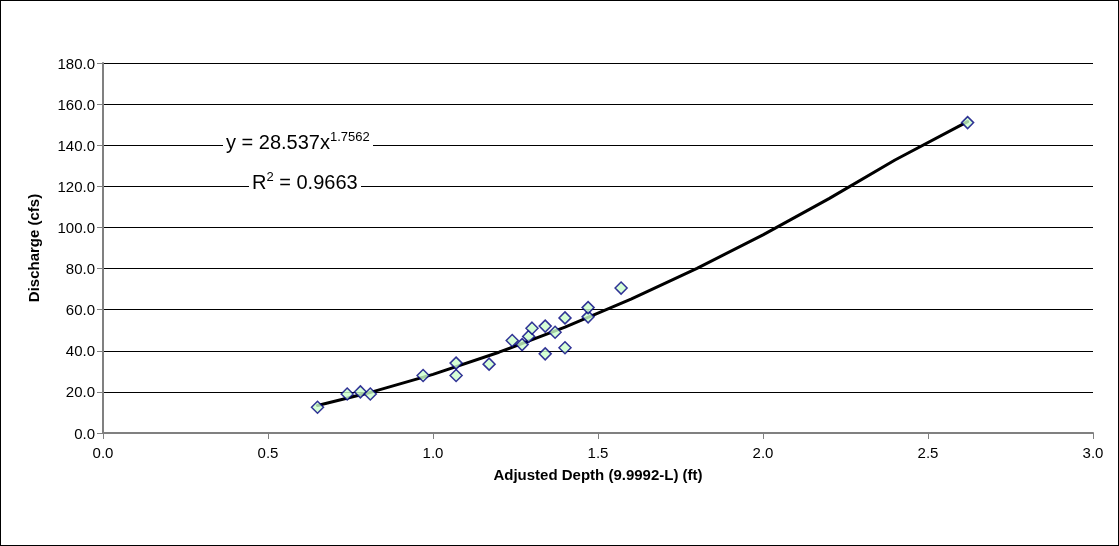 Image resolution: width=1119 pixels, height=546 pixels. What do you see at coordinates (76, 145) in the screenshot?
I see `y-tick-label: 140.0` at bounding box center [76, 145].